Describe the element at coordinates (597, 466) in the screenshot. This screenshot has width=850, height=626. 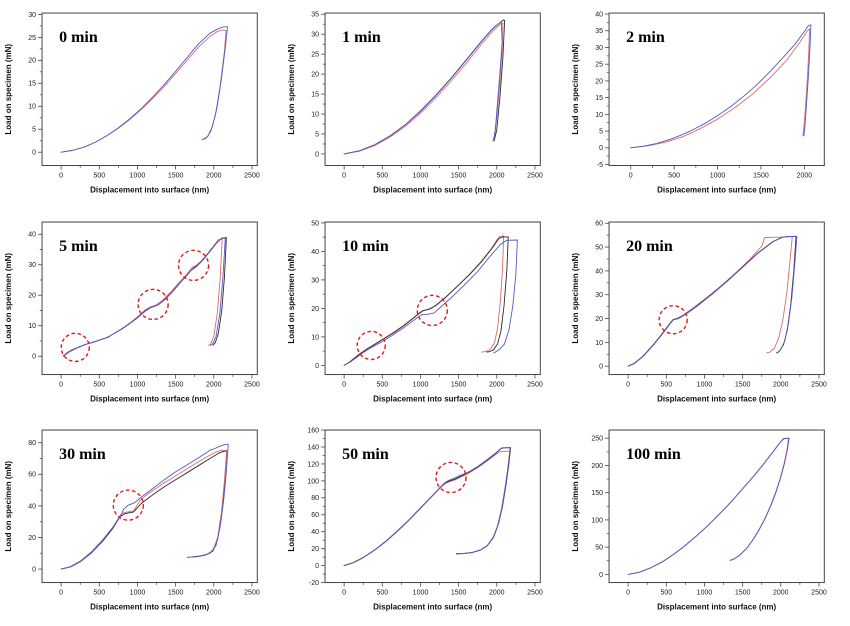
I see `y-tick-label: 200` at that location.